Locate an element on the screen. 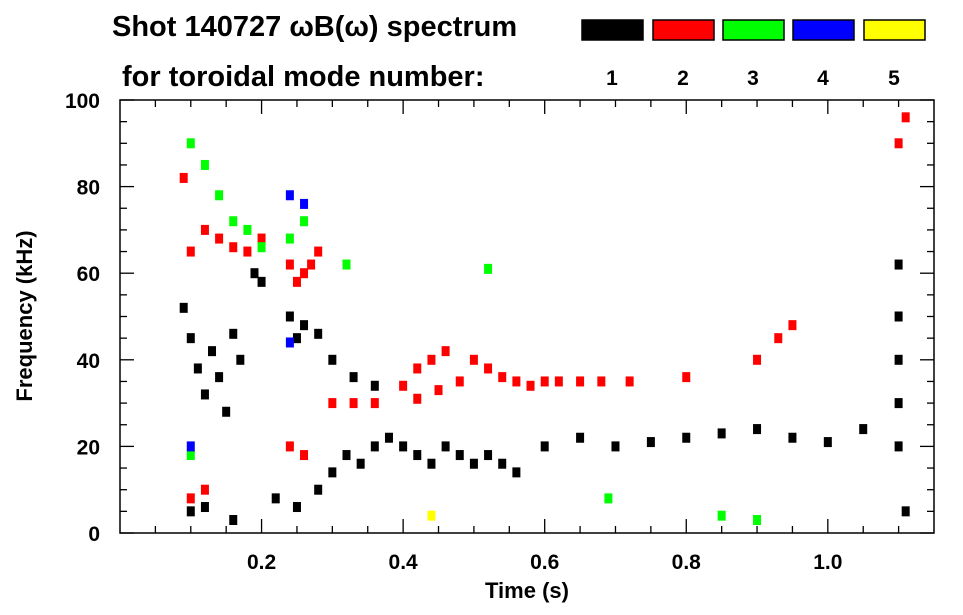  chart-subtitle: for toroidal mode number: is located at coordinates (303, 77).